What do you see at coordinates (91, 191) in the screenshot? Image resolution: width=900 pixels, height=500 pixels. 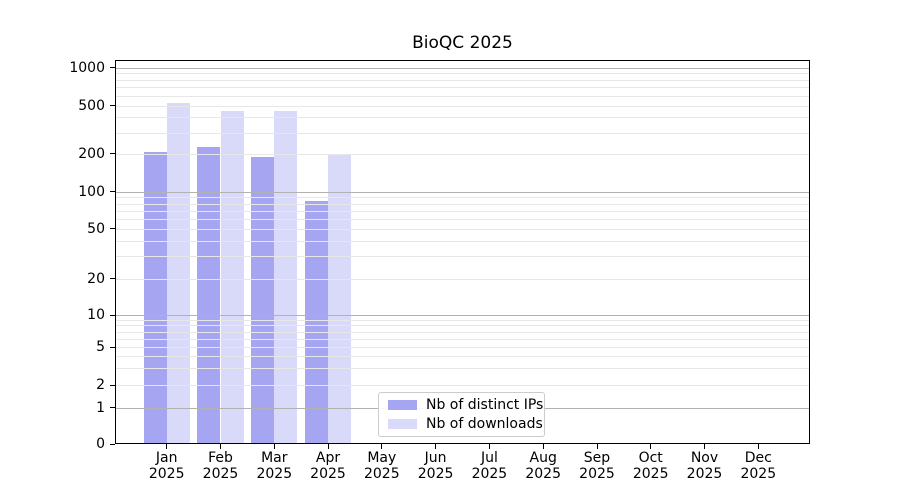 I see `y-axis-tick-label: 100` at bounding box center [91, 191].